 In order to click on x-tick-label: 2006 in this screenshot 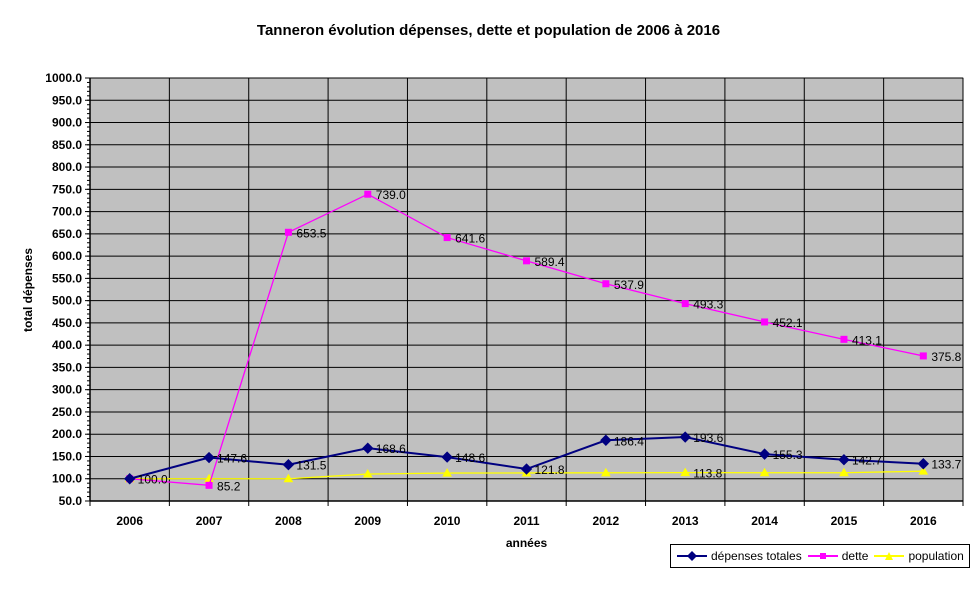, I will do `click(129, 521)`.